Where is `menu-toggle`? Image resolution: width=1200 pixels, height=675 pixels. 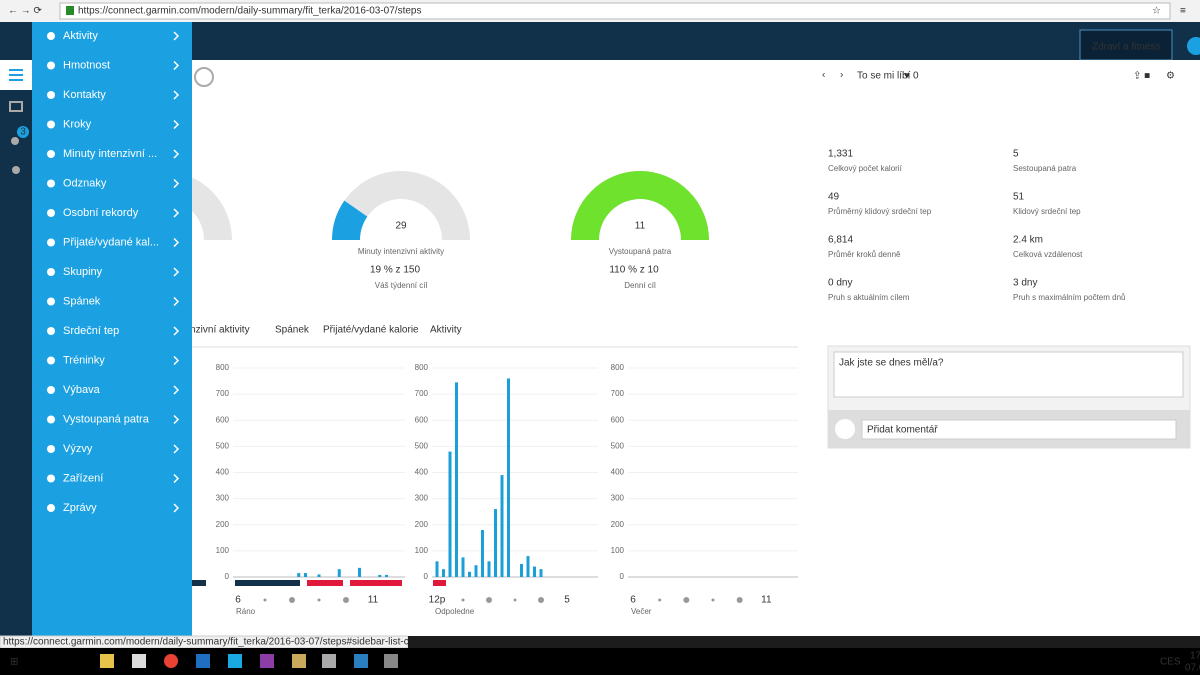 menu-toggle is located at coordinates (16, 75).